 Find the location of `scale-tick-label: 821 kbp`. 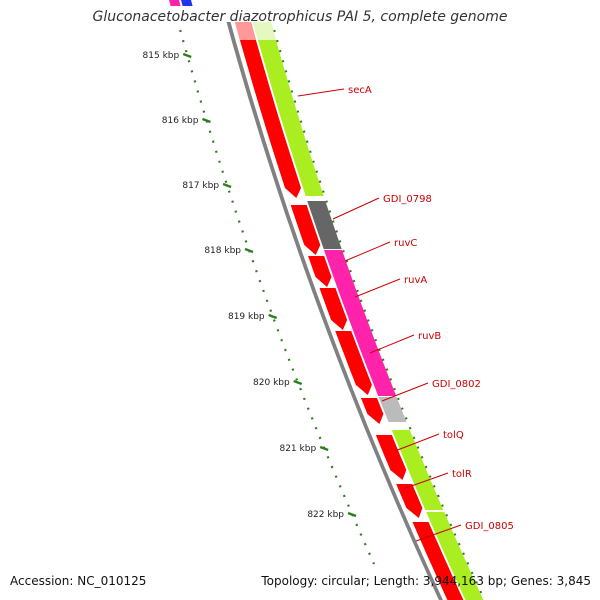

scale-tick-label: 821 kbp is located at coordinates (297, 449).